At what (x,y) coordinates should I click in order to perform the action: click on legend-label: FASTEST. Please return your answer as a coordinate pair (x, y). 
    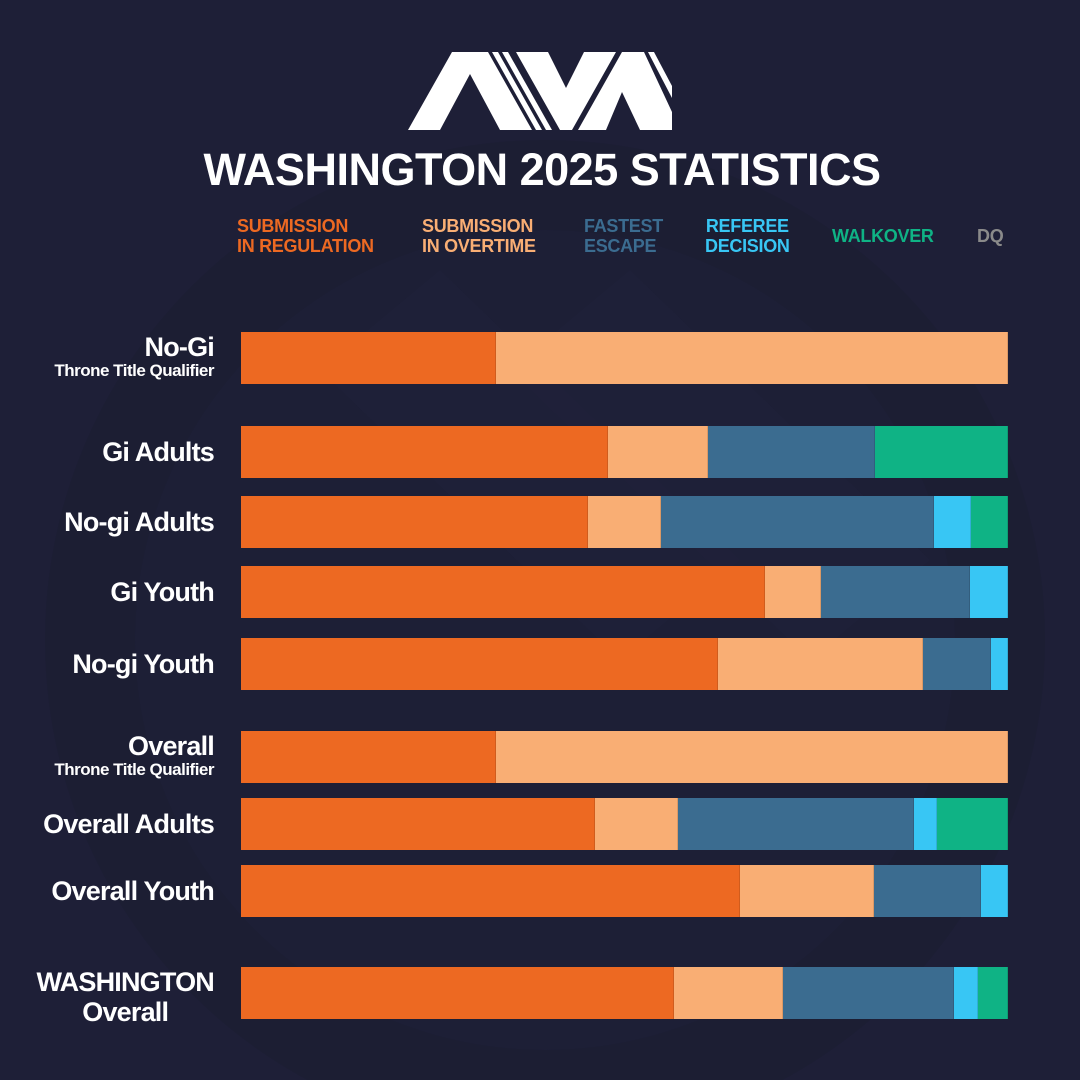
    Looking at the image, I should click on (623, 226).